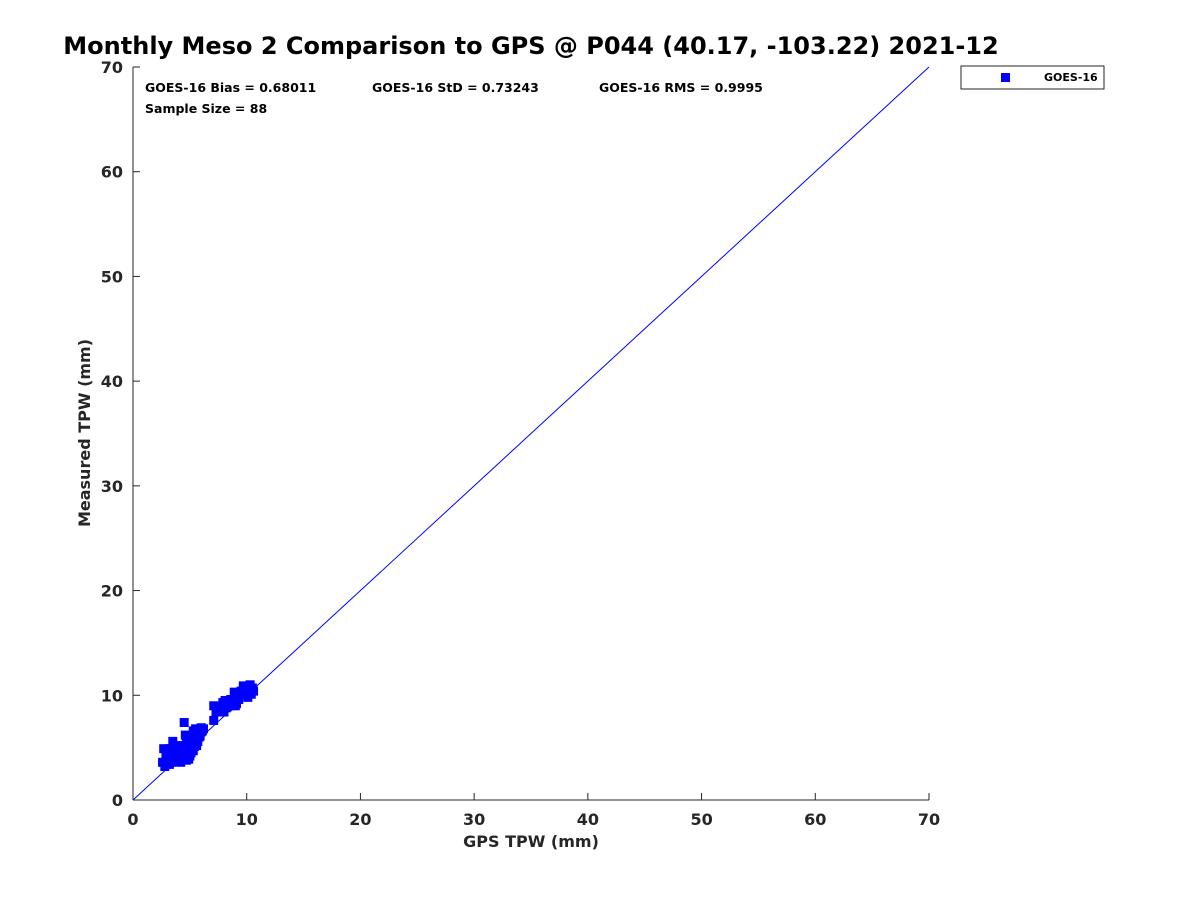 Image resolution: width=1200 pixels, height=900 pixels. I want to click on x-tick-label: 60, so click(815, 819).